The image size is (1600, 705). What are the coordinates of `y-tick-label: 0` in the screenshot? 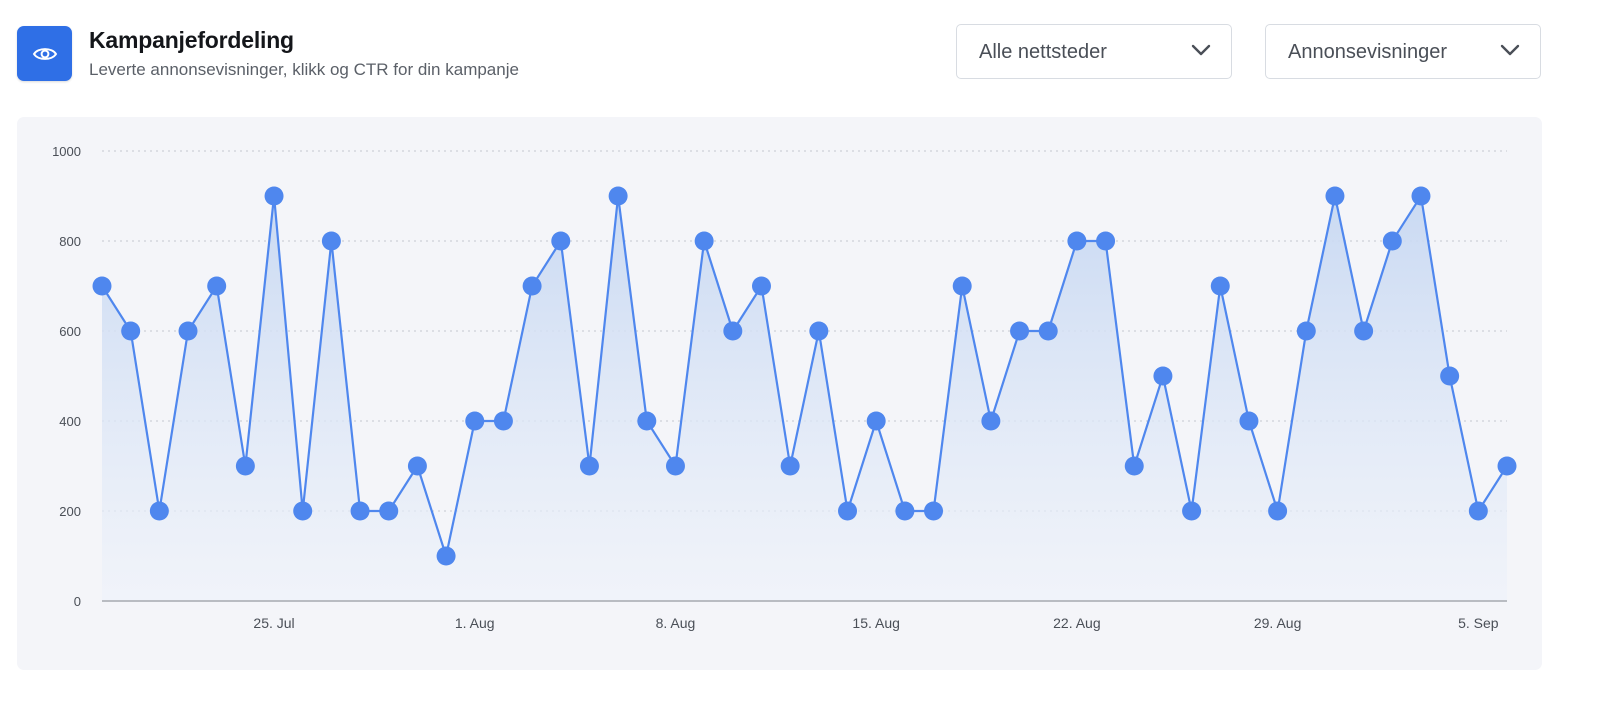 It's located at (77, 601).